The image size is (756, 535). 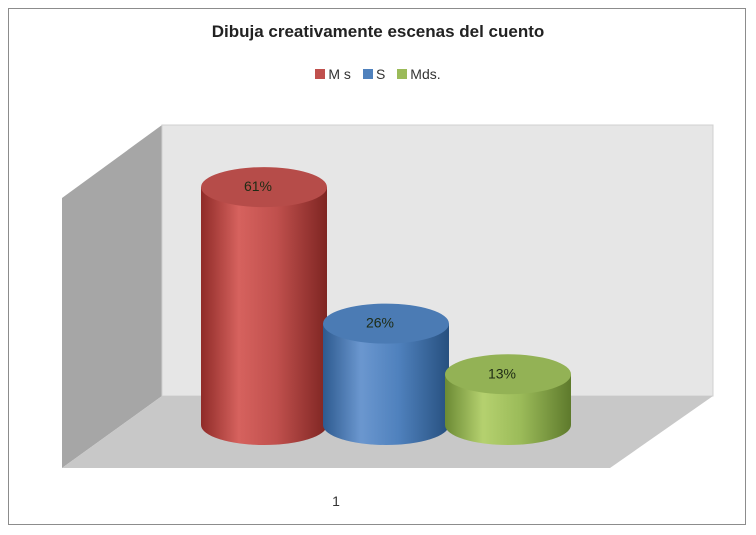 I want to click on legend-swatch-s, so click(x=367, y=74).